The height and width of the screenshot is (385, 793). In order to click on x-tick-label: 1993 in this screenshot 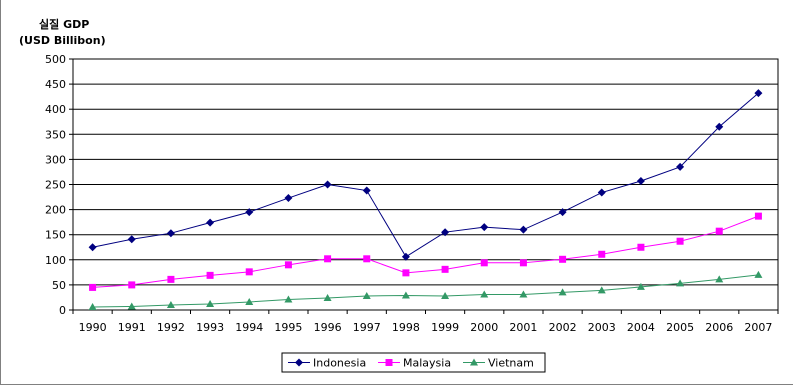, I will do `click(210, 327)`.